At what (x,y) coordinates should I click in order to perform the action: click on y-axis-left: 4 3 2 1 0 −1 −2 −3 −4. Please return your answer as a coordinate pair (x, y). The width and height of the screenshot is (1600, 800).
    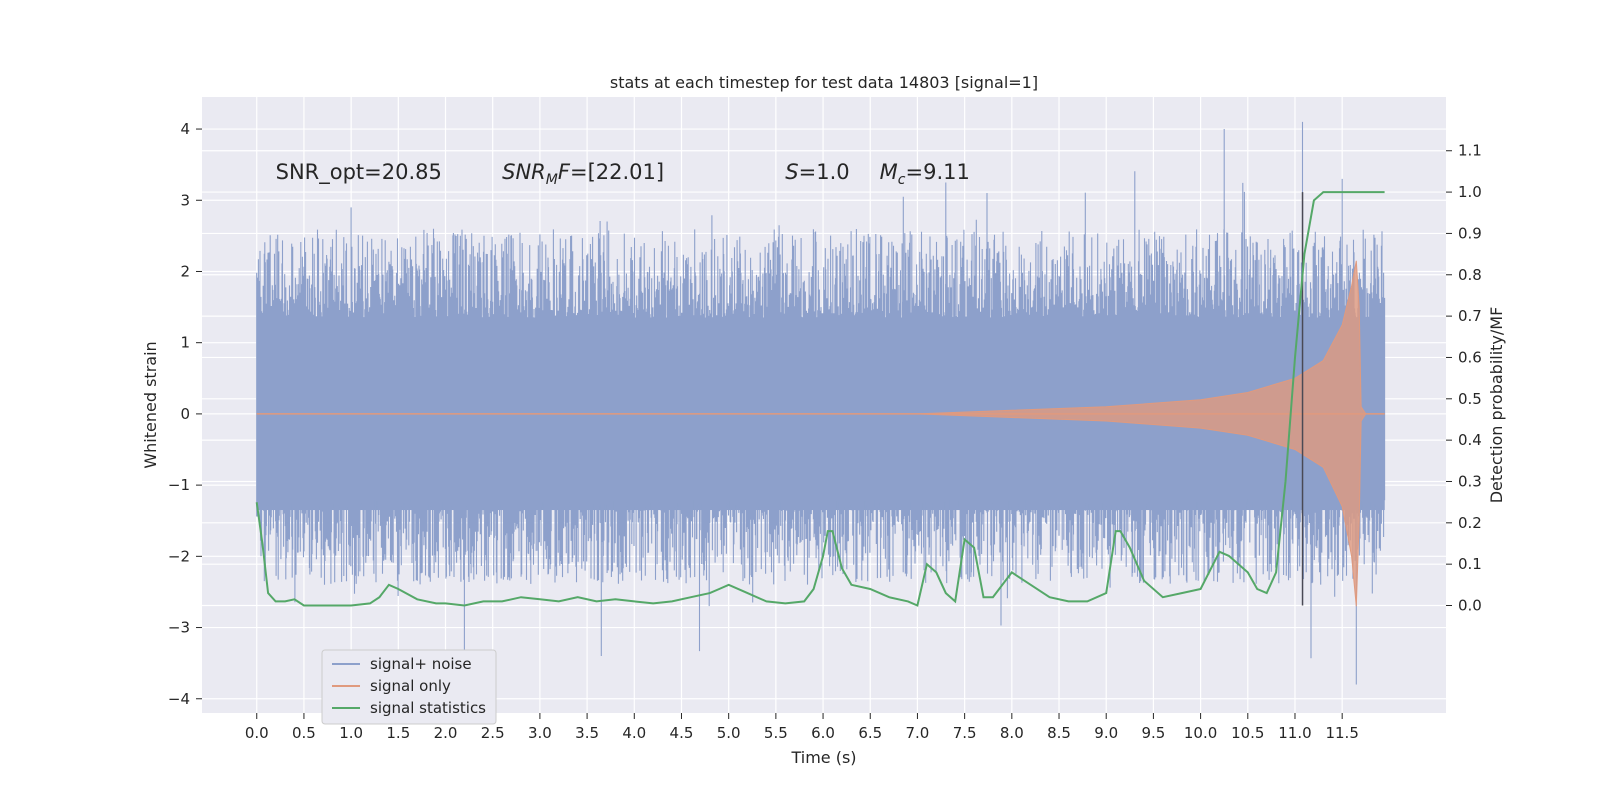
    Looking at the image, I should click on (185, 414).